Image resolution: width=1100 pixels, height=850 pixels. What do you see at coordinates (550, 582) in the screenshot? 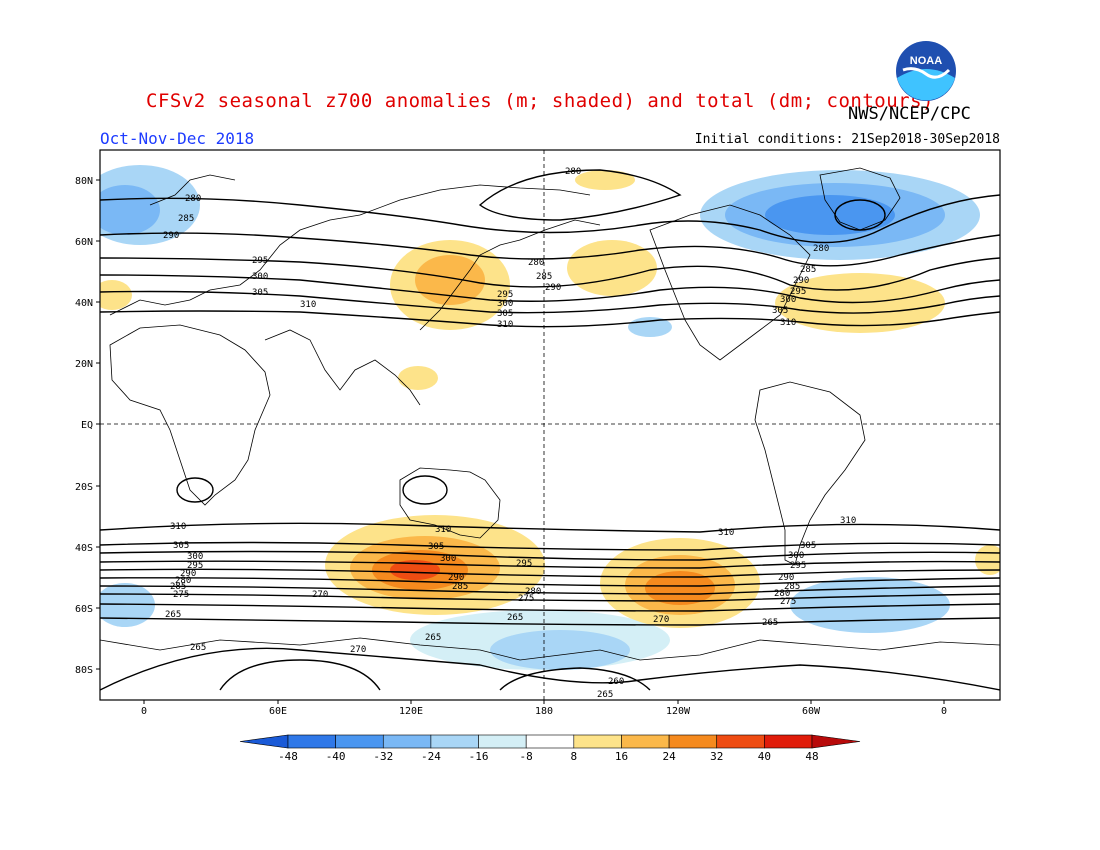
I see `contour-285-sh` at bounding box center [550, 582].